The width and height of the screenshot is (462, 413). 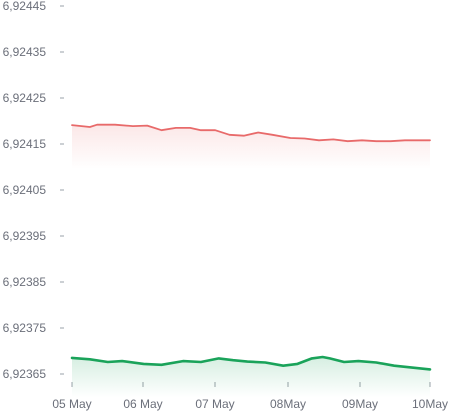 What do you see at coordinates (71, 404) in the screenshot?
I see `x-tick-label: 05 May` at bounding box center [71, 404].